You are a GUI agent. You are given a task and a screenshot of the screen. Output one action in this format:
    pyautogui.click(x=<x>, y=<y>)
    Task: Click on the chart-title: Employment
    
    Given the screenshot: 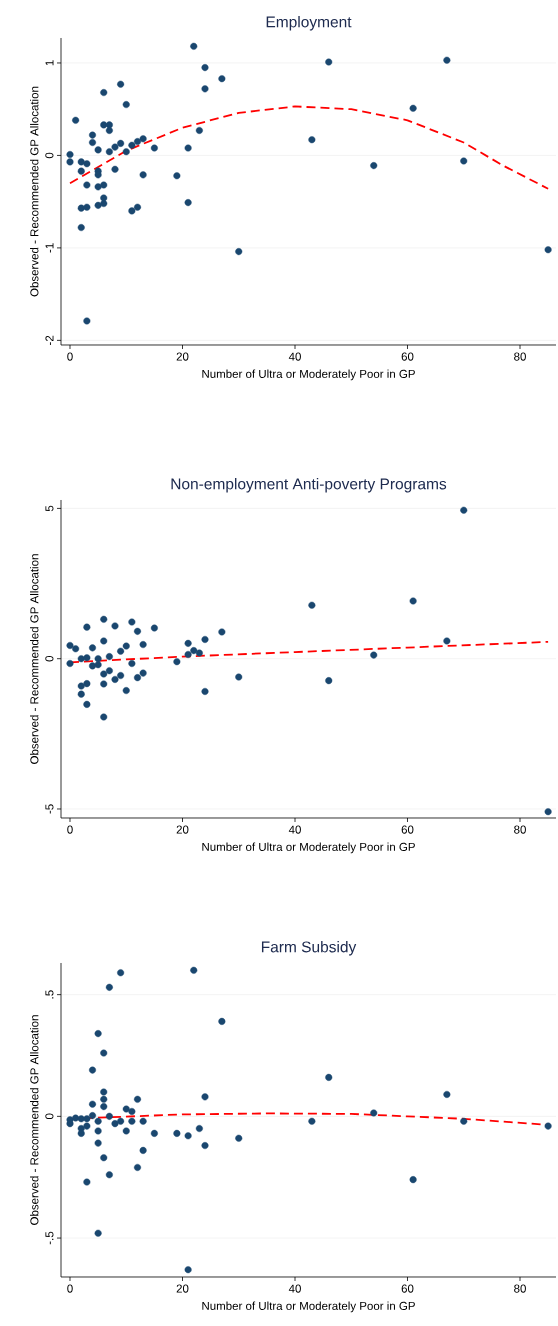 What is the action you would take?
    pyautogui.click(x=309, y=23)
    